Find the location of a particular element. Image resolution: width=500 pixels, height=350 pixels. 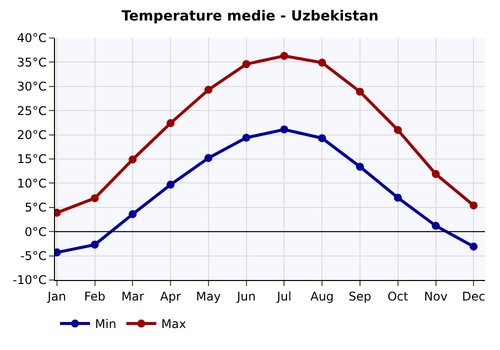

x-tick-label: Jan is located at coordinates (56, 296).